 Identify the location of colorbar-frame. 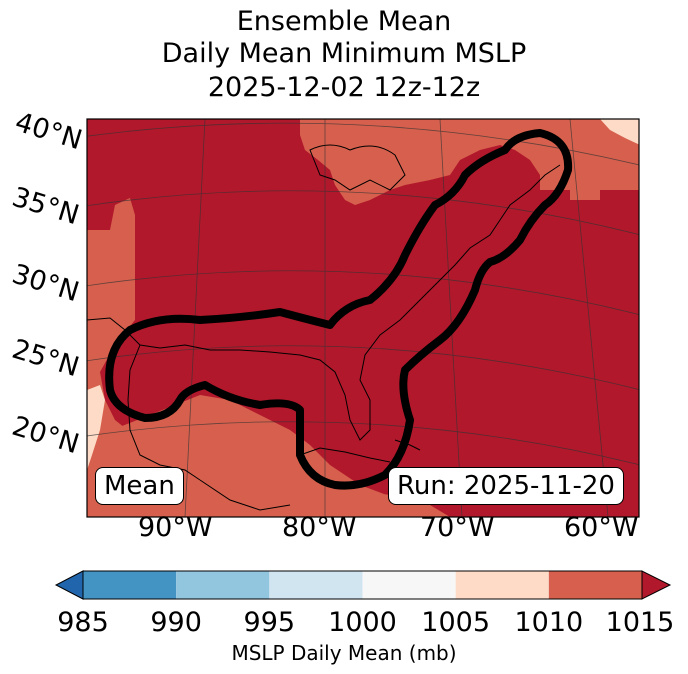
(362, 585).